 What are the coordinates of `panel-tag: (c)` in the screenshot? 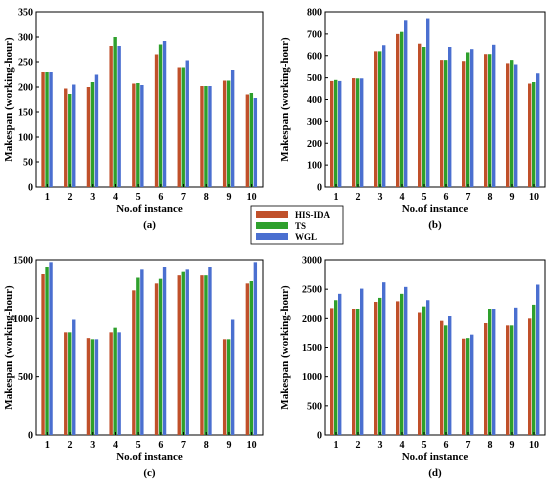 It's located at (149, 473).